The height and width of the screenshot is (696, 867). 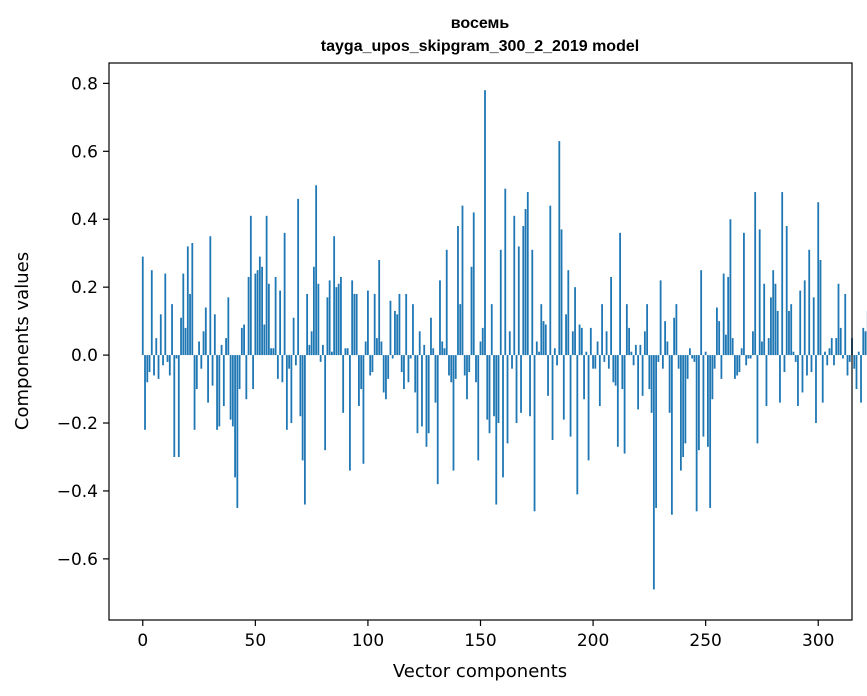 I want to click on x-tick-label: 0, so click(x=142, y=641).